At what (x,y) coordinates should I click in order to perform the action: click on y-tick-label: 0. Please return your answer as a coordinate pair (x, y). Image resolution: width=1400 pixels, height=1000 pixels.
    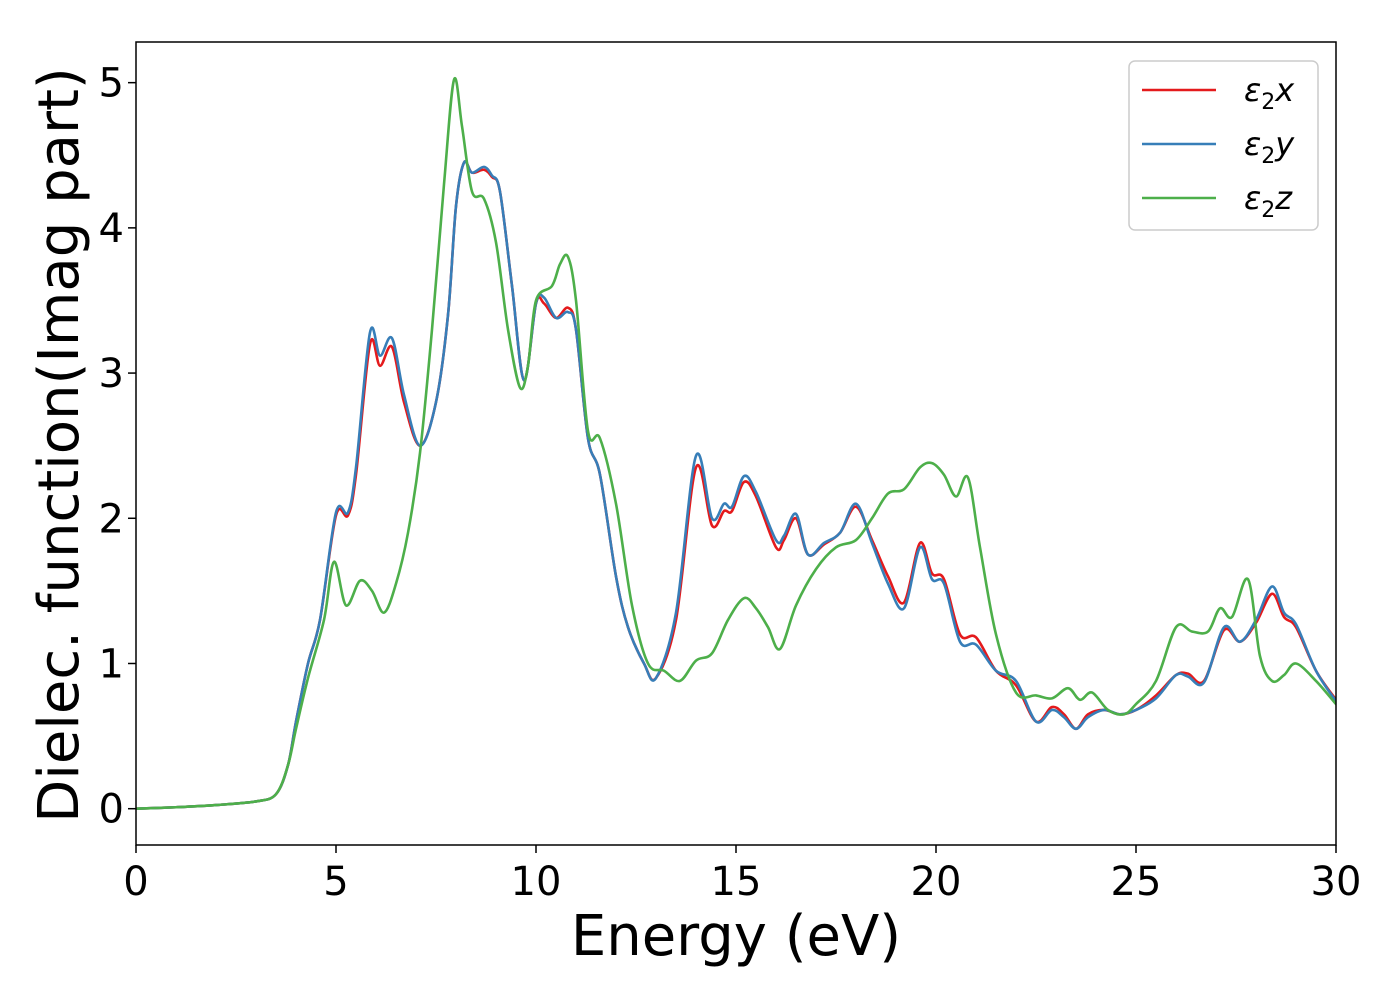
    Looking at the image, I should click on (111, 810).